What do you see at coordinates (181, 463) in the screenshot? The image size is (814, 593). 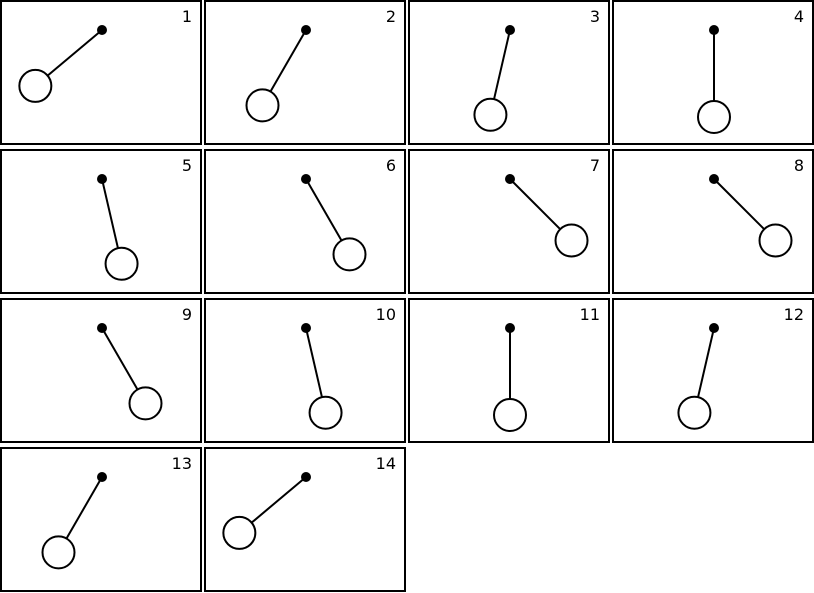 I see `frame-number: 13` at bounding box center [181, 463].